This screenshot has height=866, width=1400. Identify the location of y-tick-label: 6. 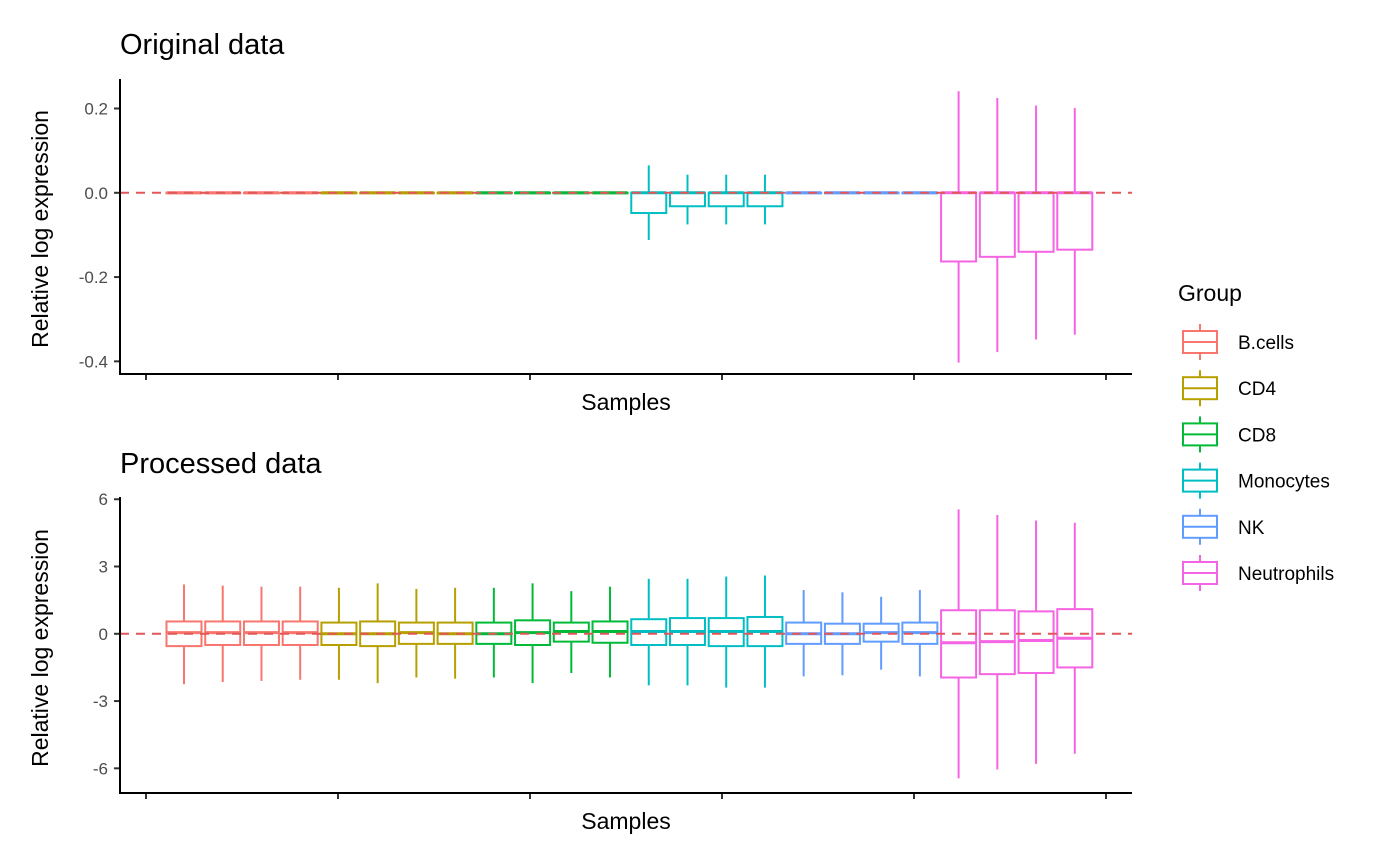
(103, 499).